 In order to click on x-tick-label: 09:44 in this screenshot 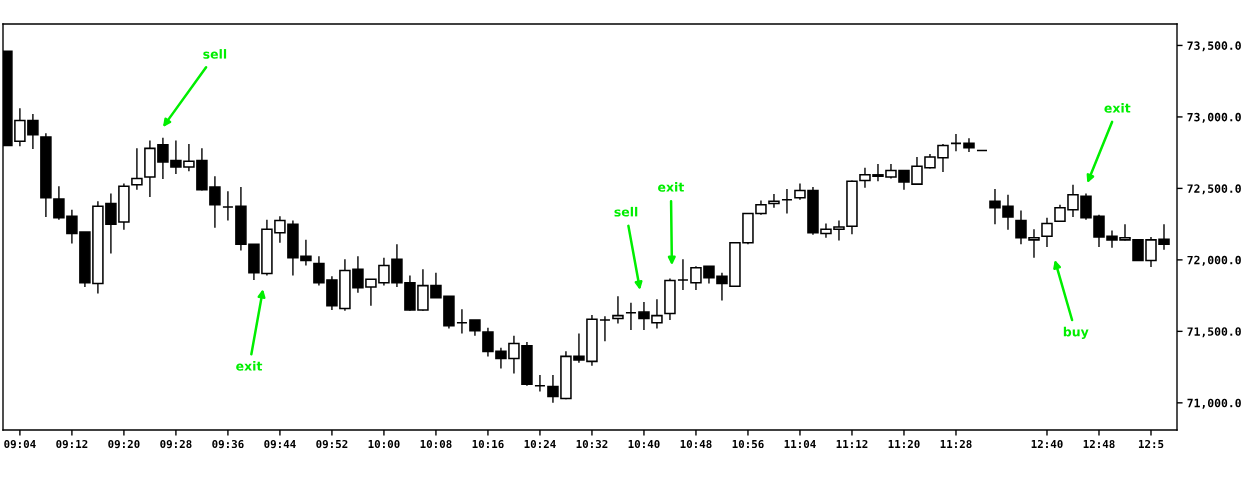, I will do `click(280, 444)`.